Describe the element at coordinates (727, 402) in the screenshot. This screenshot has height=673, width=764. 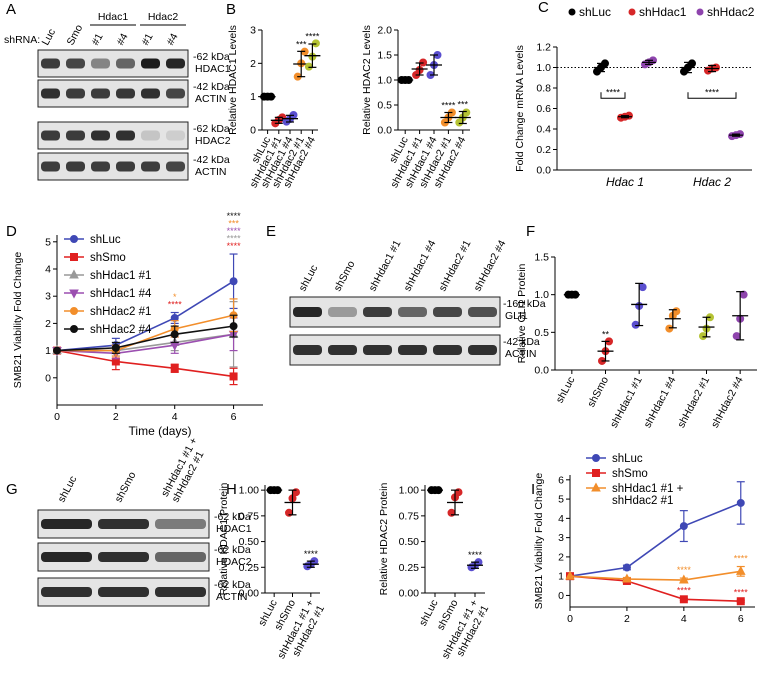
I see `x-tick-label: shHdac2 #4` at that location.